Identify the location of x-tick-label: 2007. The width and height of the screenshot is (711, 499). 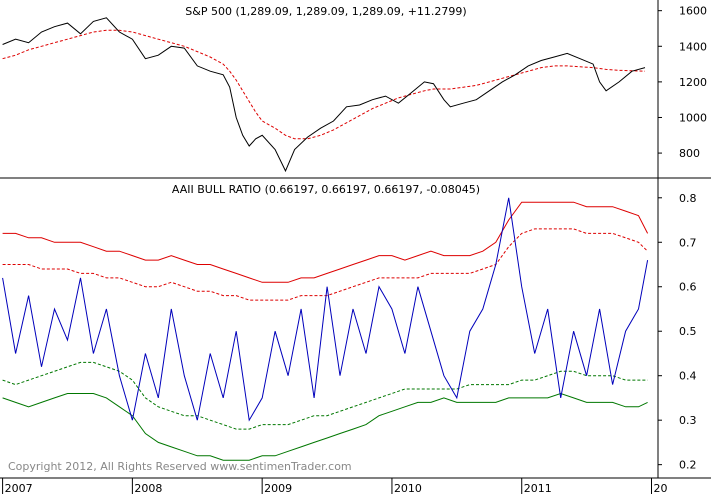
(19, 488).